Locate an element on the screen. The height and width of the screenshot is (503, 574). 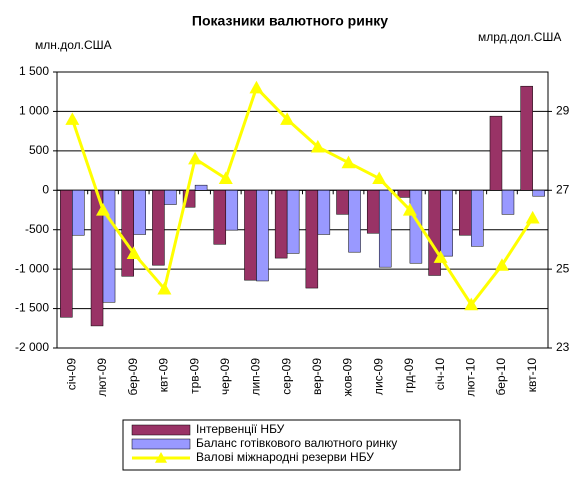
x-tick-label: квт-09 is located at coordinates (164, 375).